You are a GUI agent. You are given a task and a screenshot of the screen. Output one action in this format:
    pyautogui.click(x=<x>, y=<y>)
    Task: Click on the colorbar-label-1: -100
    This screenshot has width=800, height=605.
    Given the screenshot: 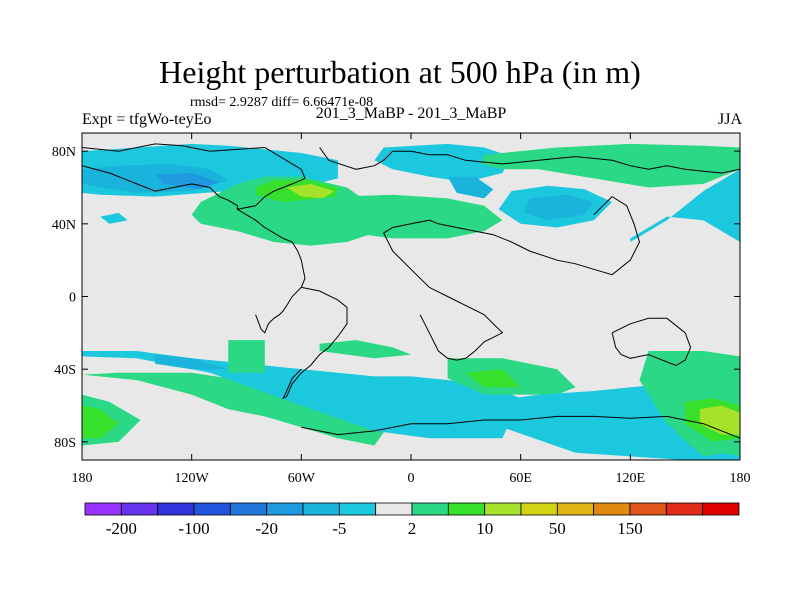 What is the action you would take?
    pyautogui.click(x=193, y=528)
    